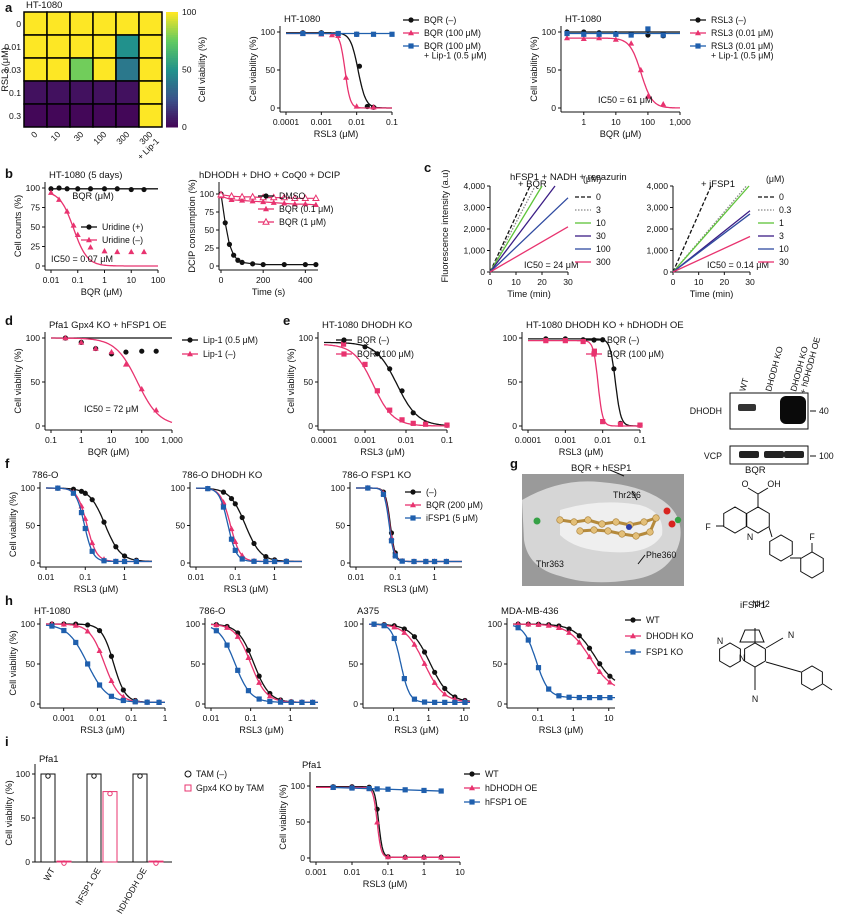 The width and height of the screenshot is (850, 917). I want to click on fit-curve, so click(339, 70).